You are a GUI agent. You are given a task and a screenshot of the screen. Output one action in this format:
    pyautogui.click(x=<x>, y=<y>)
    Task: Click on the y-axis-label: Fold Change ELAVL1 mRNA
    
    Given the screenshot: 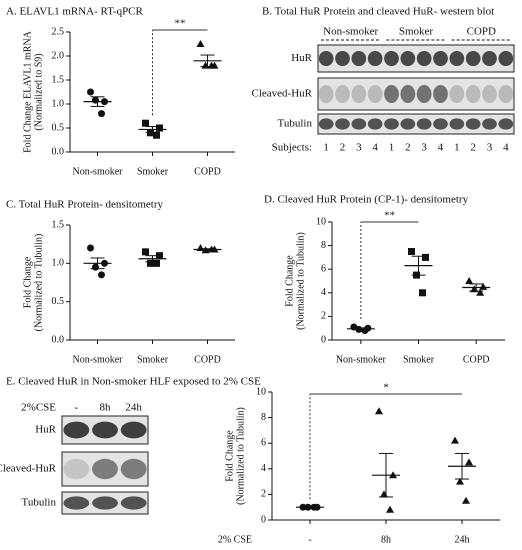 What is the action you would take?
    pyautogui.click(x=27, y=91)
    